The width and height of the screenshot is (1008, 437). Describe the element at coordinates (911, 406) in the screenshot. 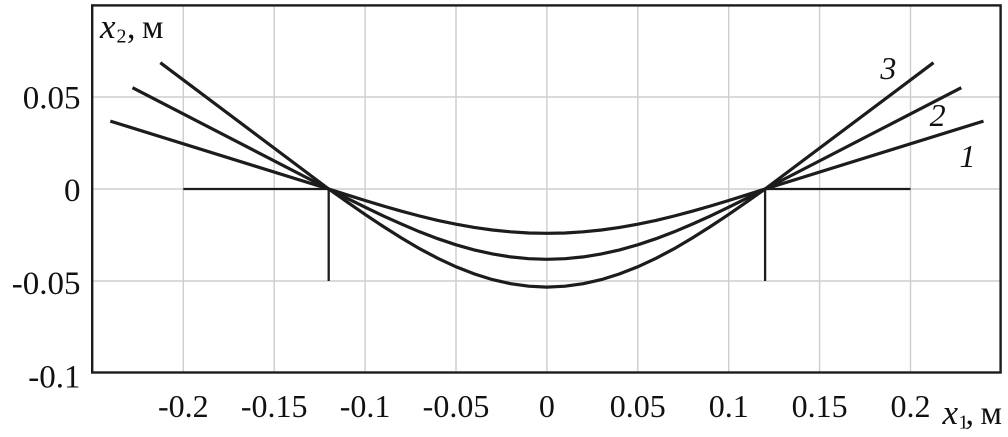

I see `svg-text: 0.2` at that location.